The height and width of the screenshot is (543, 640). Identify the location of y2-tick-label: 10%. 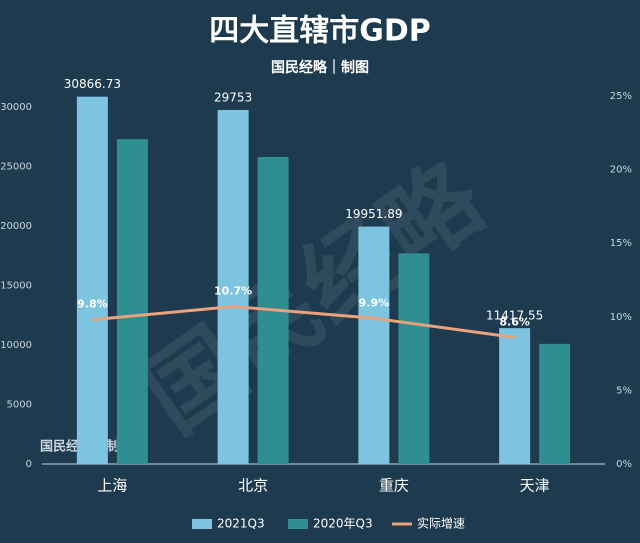
(621, 317).